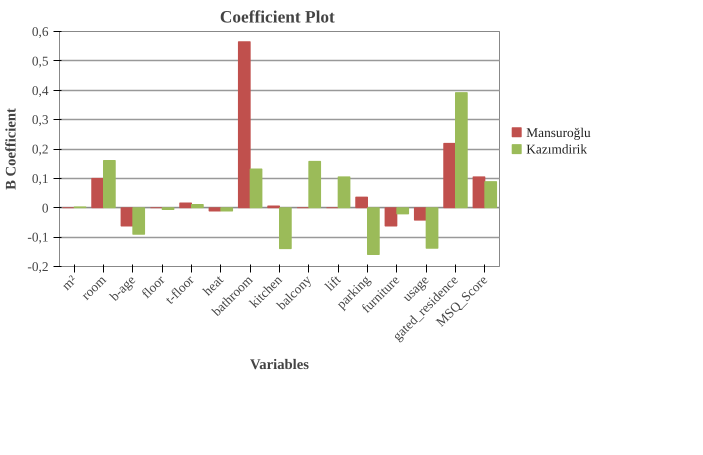 This screenshot has height=455, width=703. Describe the element at coordinates (559, 132) in the screenshot. I see `legend-label: Mansuroğlu` at that location.